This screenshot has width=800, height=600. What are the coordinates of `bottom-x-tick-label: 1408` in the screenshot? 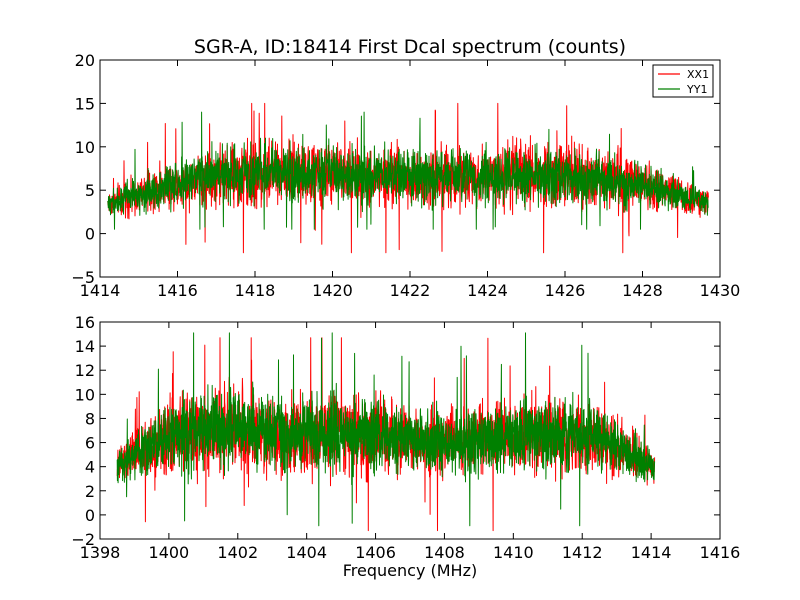 It's located at (444, 552).